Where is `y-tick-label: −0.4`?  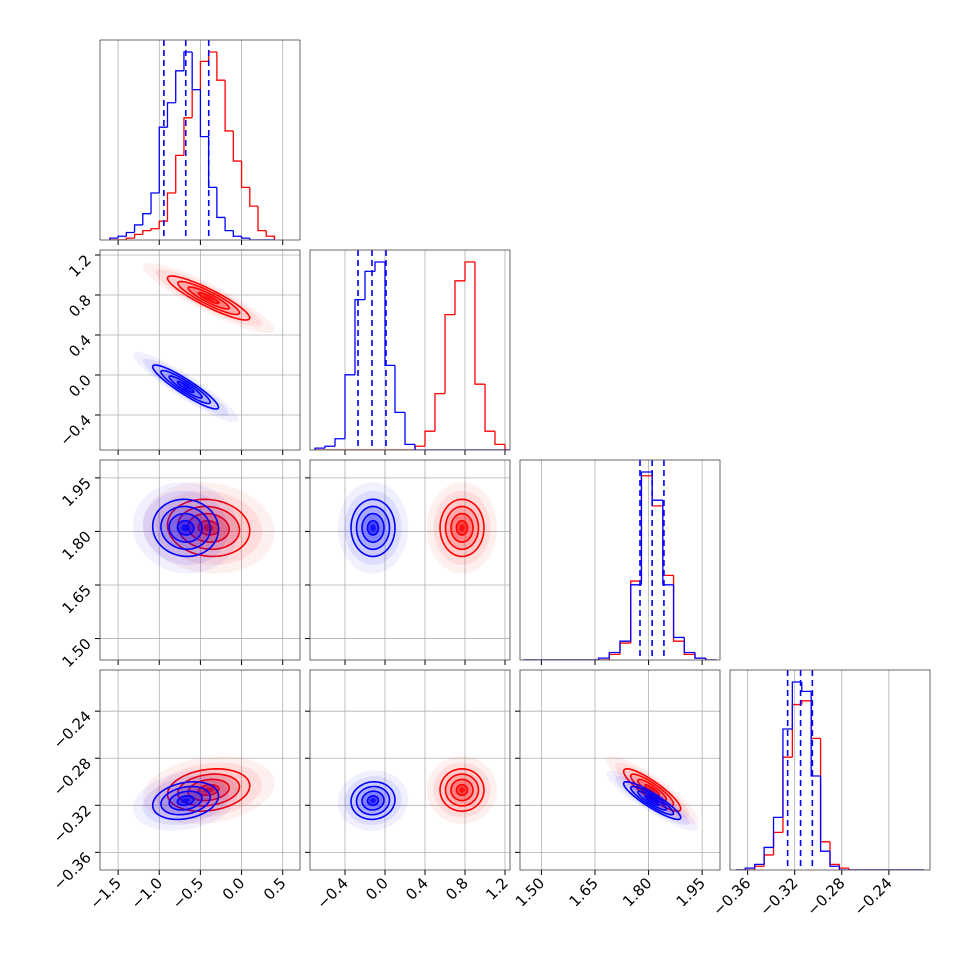
y-tick-label: −0.4 is located at coordinates (75, 430).